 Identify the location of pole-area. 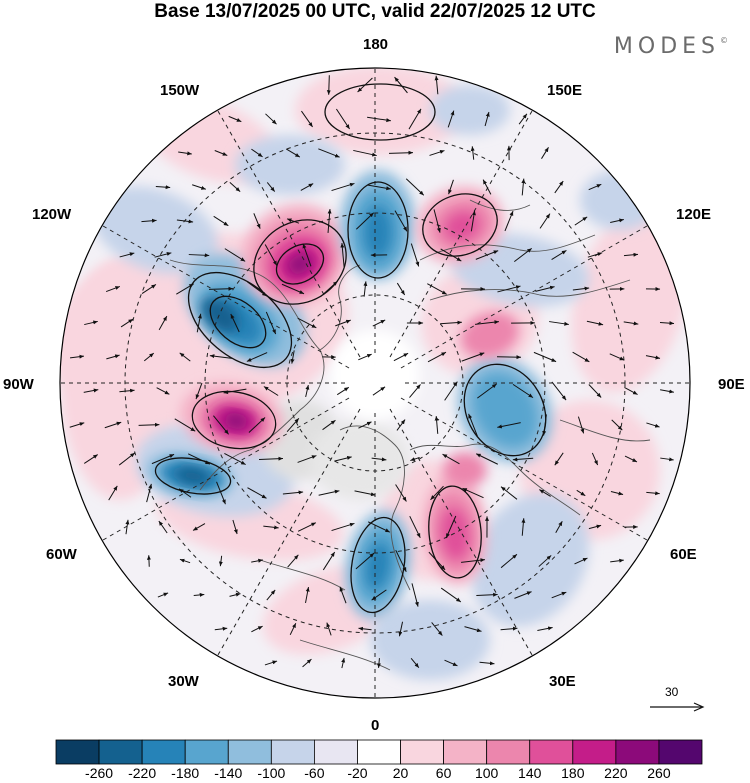
(375, 375).